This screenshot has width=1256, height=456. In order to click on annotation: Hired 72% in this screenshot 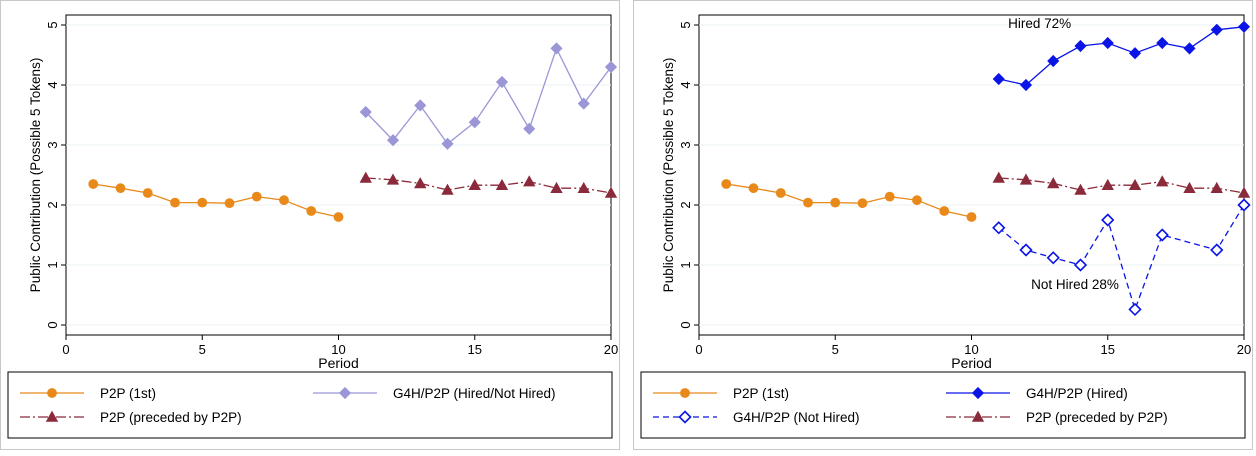, I will do `click(1039, 23)`.